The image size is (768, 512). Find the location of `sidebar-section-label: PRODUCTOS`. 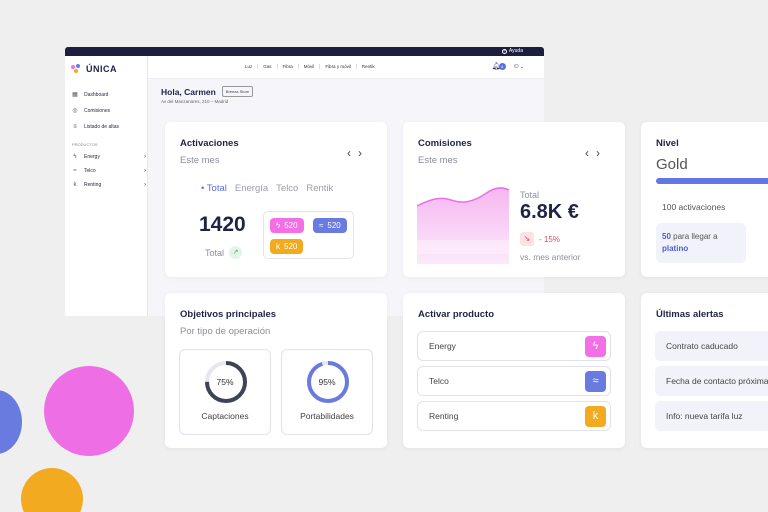

sidebar-section-label: PRODUCTOS is located at coordinates (85, 144).